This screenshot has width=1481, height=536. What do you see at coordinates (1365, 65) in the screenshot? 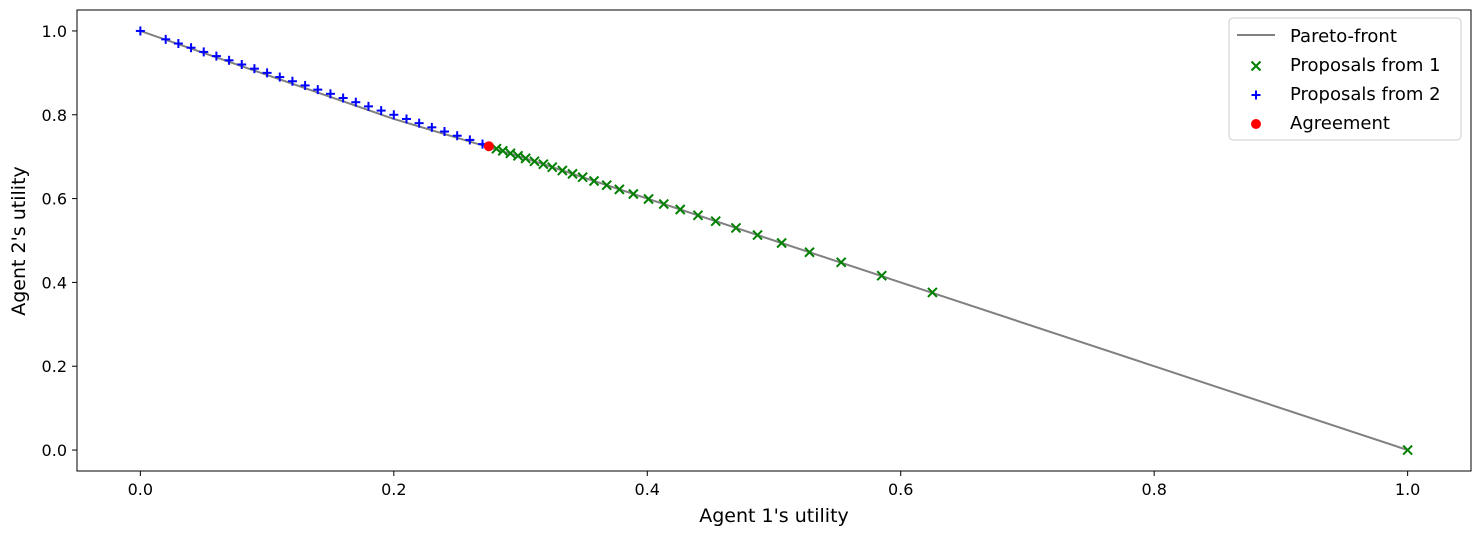
I see `legend-label: Proposals from 1` at bounding box center [1365, 65].